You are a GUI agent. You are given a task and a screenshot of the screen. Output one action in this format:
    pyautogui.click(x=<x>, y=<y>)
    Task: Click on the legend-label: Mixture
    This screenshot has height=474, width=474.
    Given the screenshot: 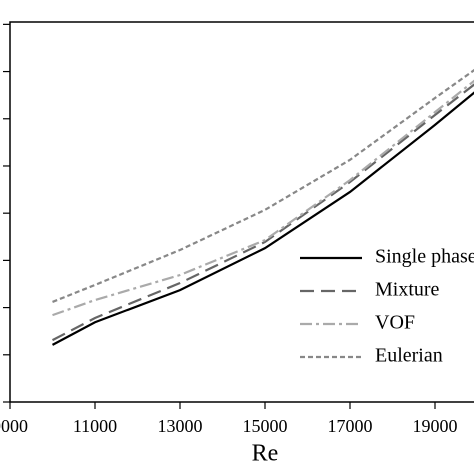 What is the action you would take?
    pyautogui.click(x=407, y=290)
    